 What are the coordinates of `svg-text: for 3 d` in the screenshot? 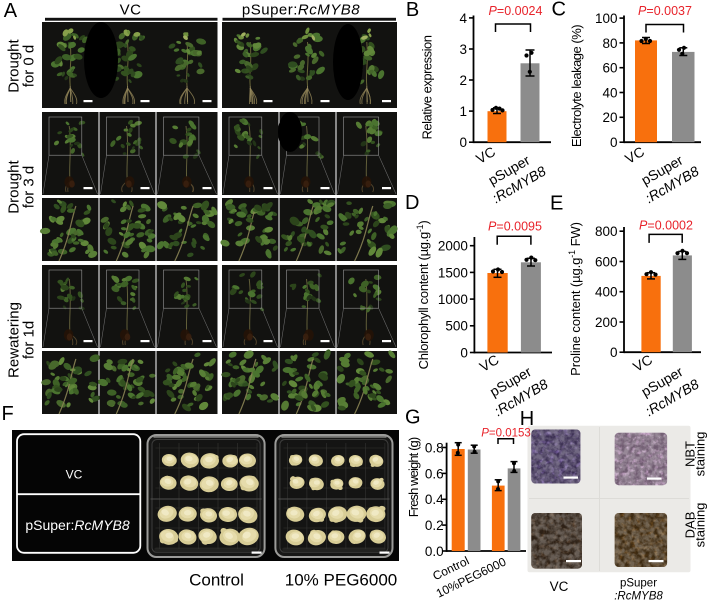 It's located at (29, 187).